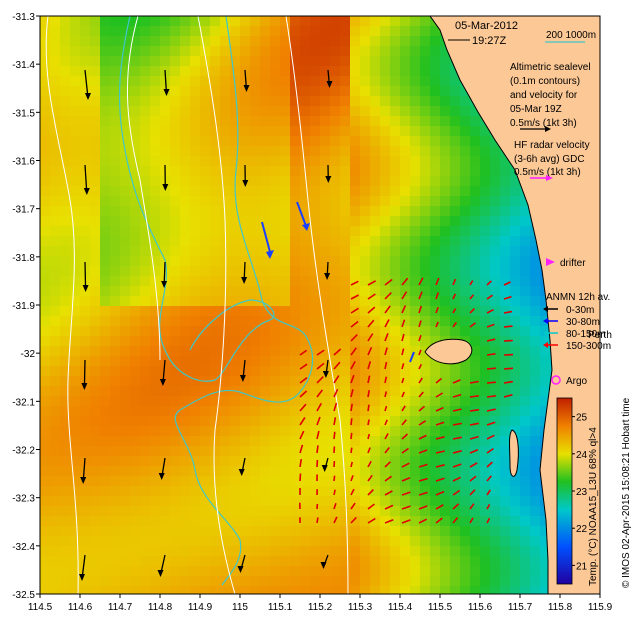 This screenshot has height=630, width=640. I want to click on y-tick-label: -31.6, so click(23, 162).